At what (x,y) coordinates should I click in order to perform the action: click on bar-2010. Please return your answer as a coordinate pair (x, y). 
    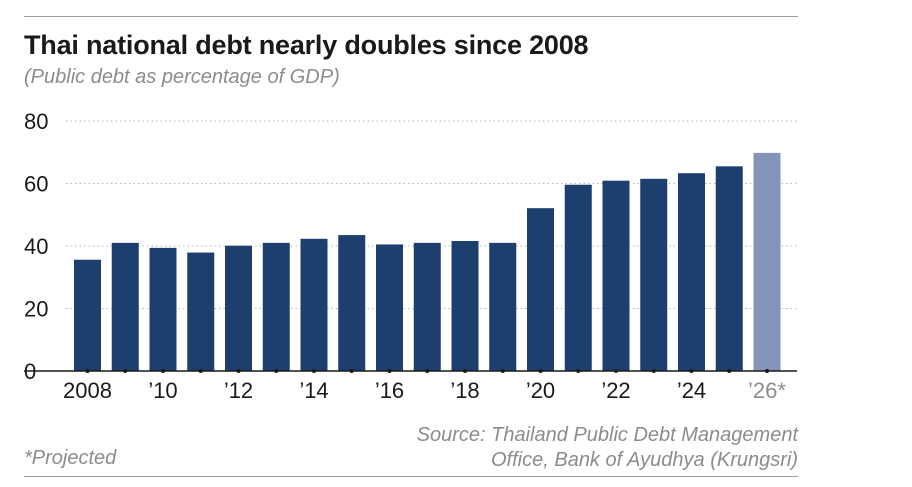
    Looking at the image, I should click on (163, 309).